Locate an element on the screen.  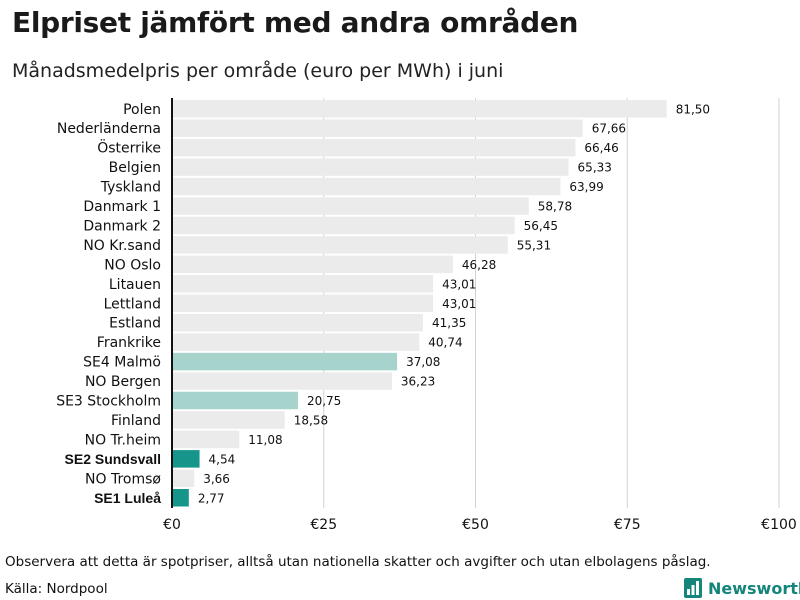
chart-title: Elpriset jämfört med andra områden is located at coordinates (295, 22).